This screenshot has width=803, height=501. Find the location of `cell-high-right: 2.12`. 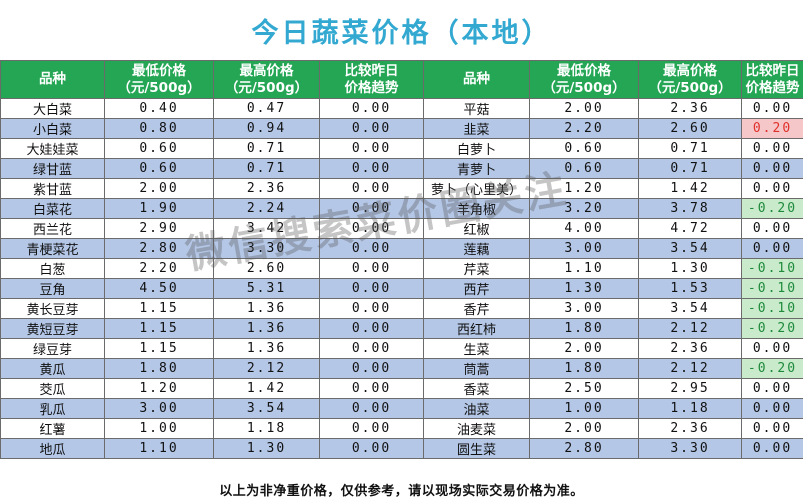

cell-high-right: 2.12 is located at coordinates (690, 328).